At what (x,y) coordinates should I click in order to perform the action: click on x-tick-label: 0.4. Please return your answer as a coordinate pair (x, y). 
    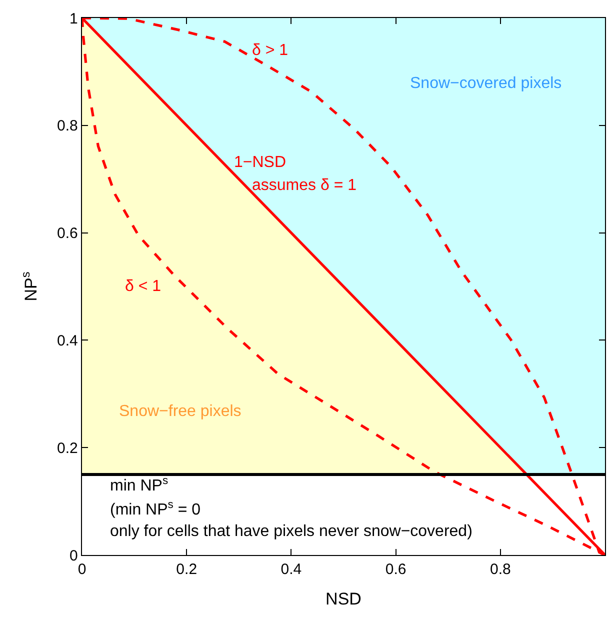
    Looking at the image, I should click on (291, 569).